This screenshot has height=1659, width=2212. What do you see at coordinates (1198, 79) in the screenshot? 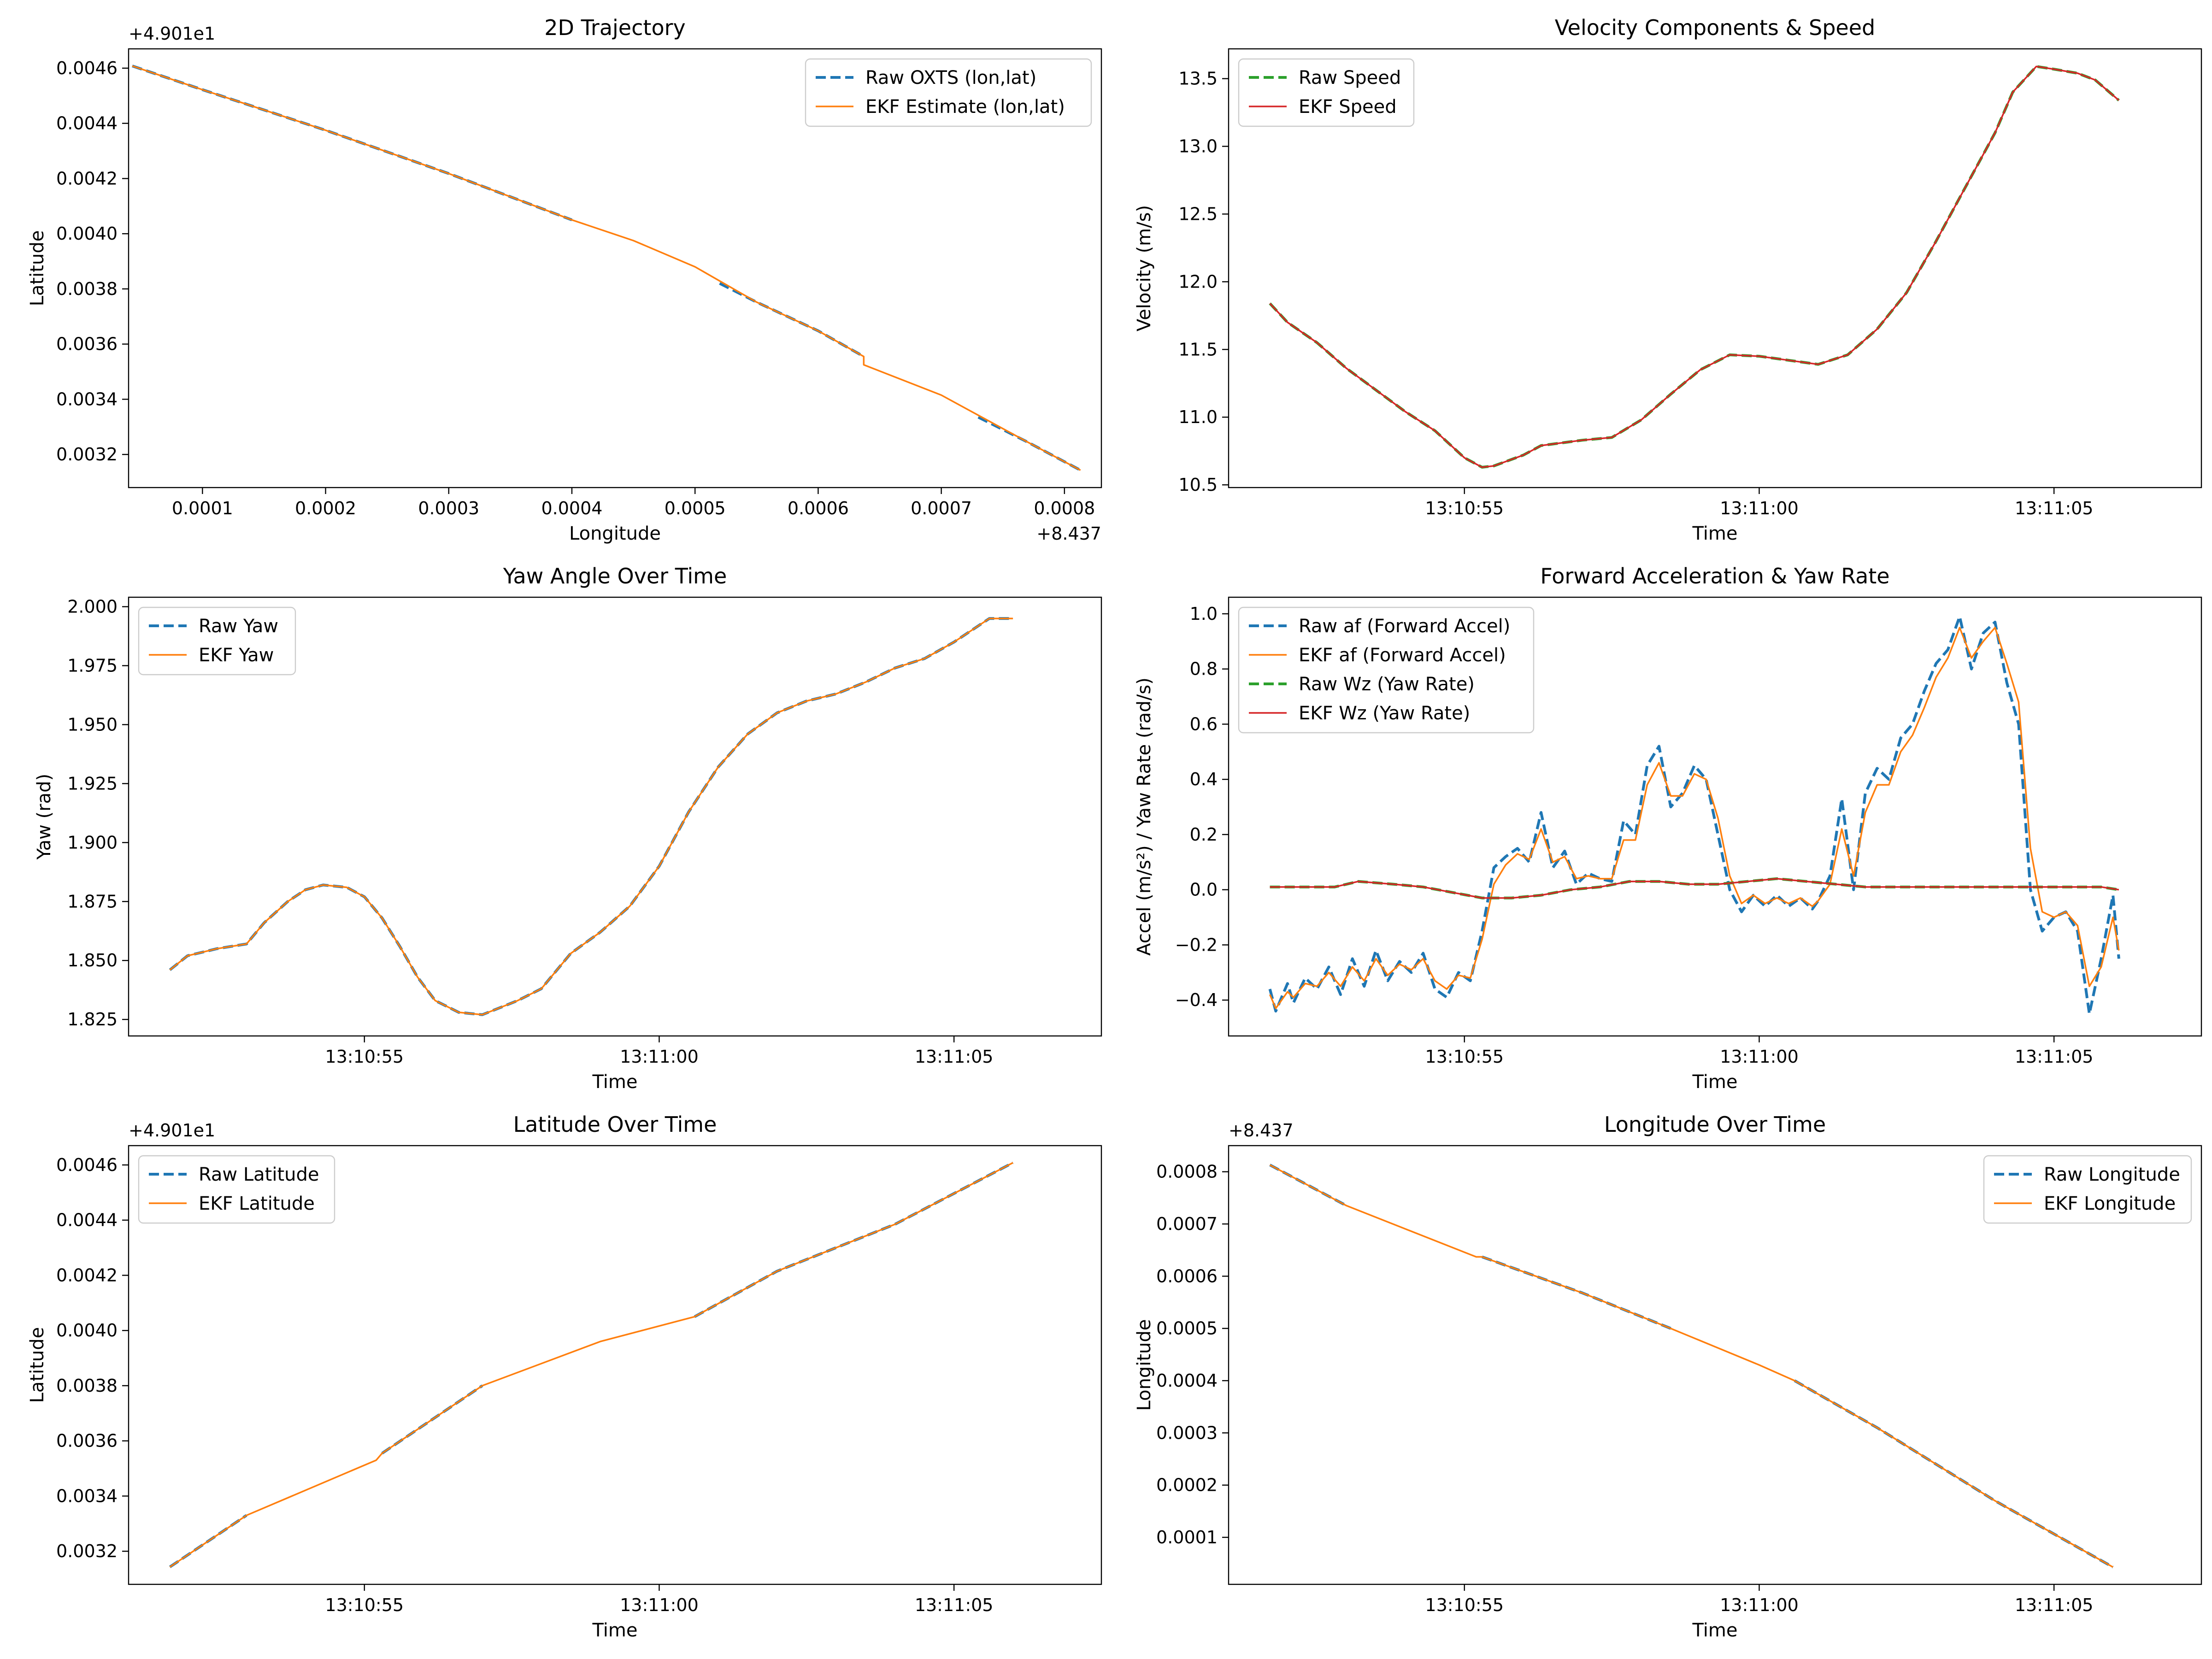
I see `y-tick-label: 13.5` at bounding box center [1198, 79].